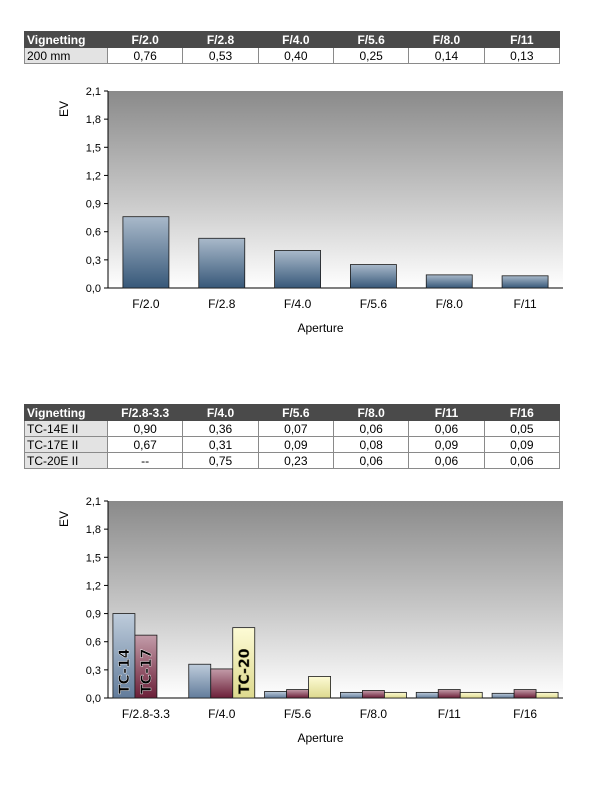 This screenshot has width=600, height=791. I want to click on bar-tc-17-f-2.8-3.3, so click(146, 666).